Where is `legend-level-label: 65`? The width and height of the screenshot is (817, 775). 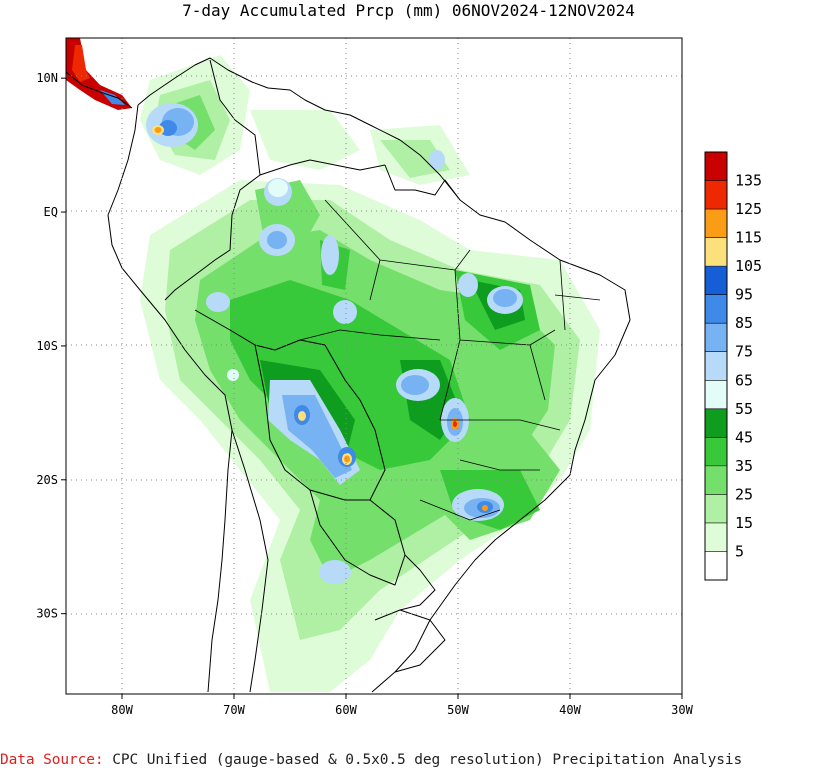 legend-level-label: 65 is located at coordinates (744, 380).